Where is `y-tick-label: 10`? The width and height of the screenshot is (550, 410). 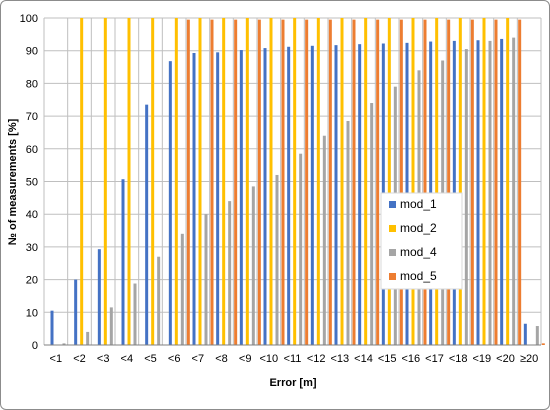
y-tick-label: 10 is located at coordinates (32, 313).